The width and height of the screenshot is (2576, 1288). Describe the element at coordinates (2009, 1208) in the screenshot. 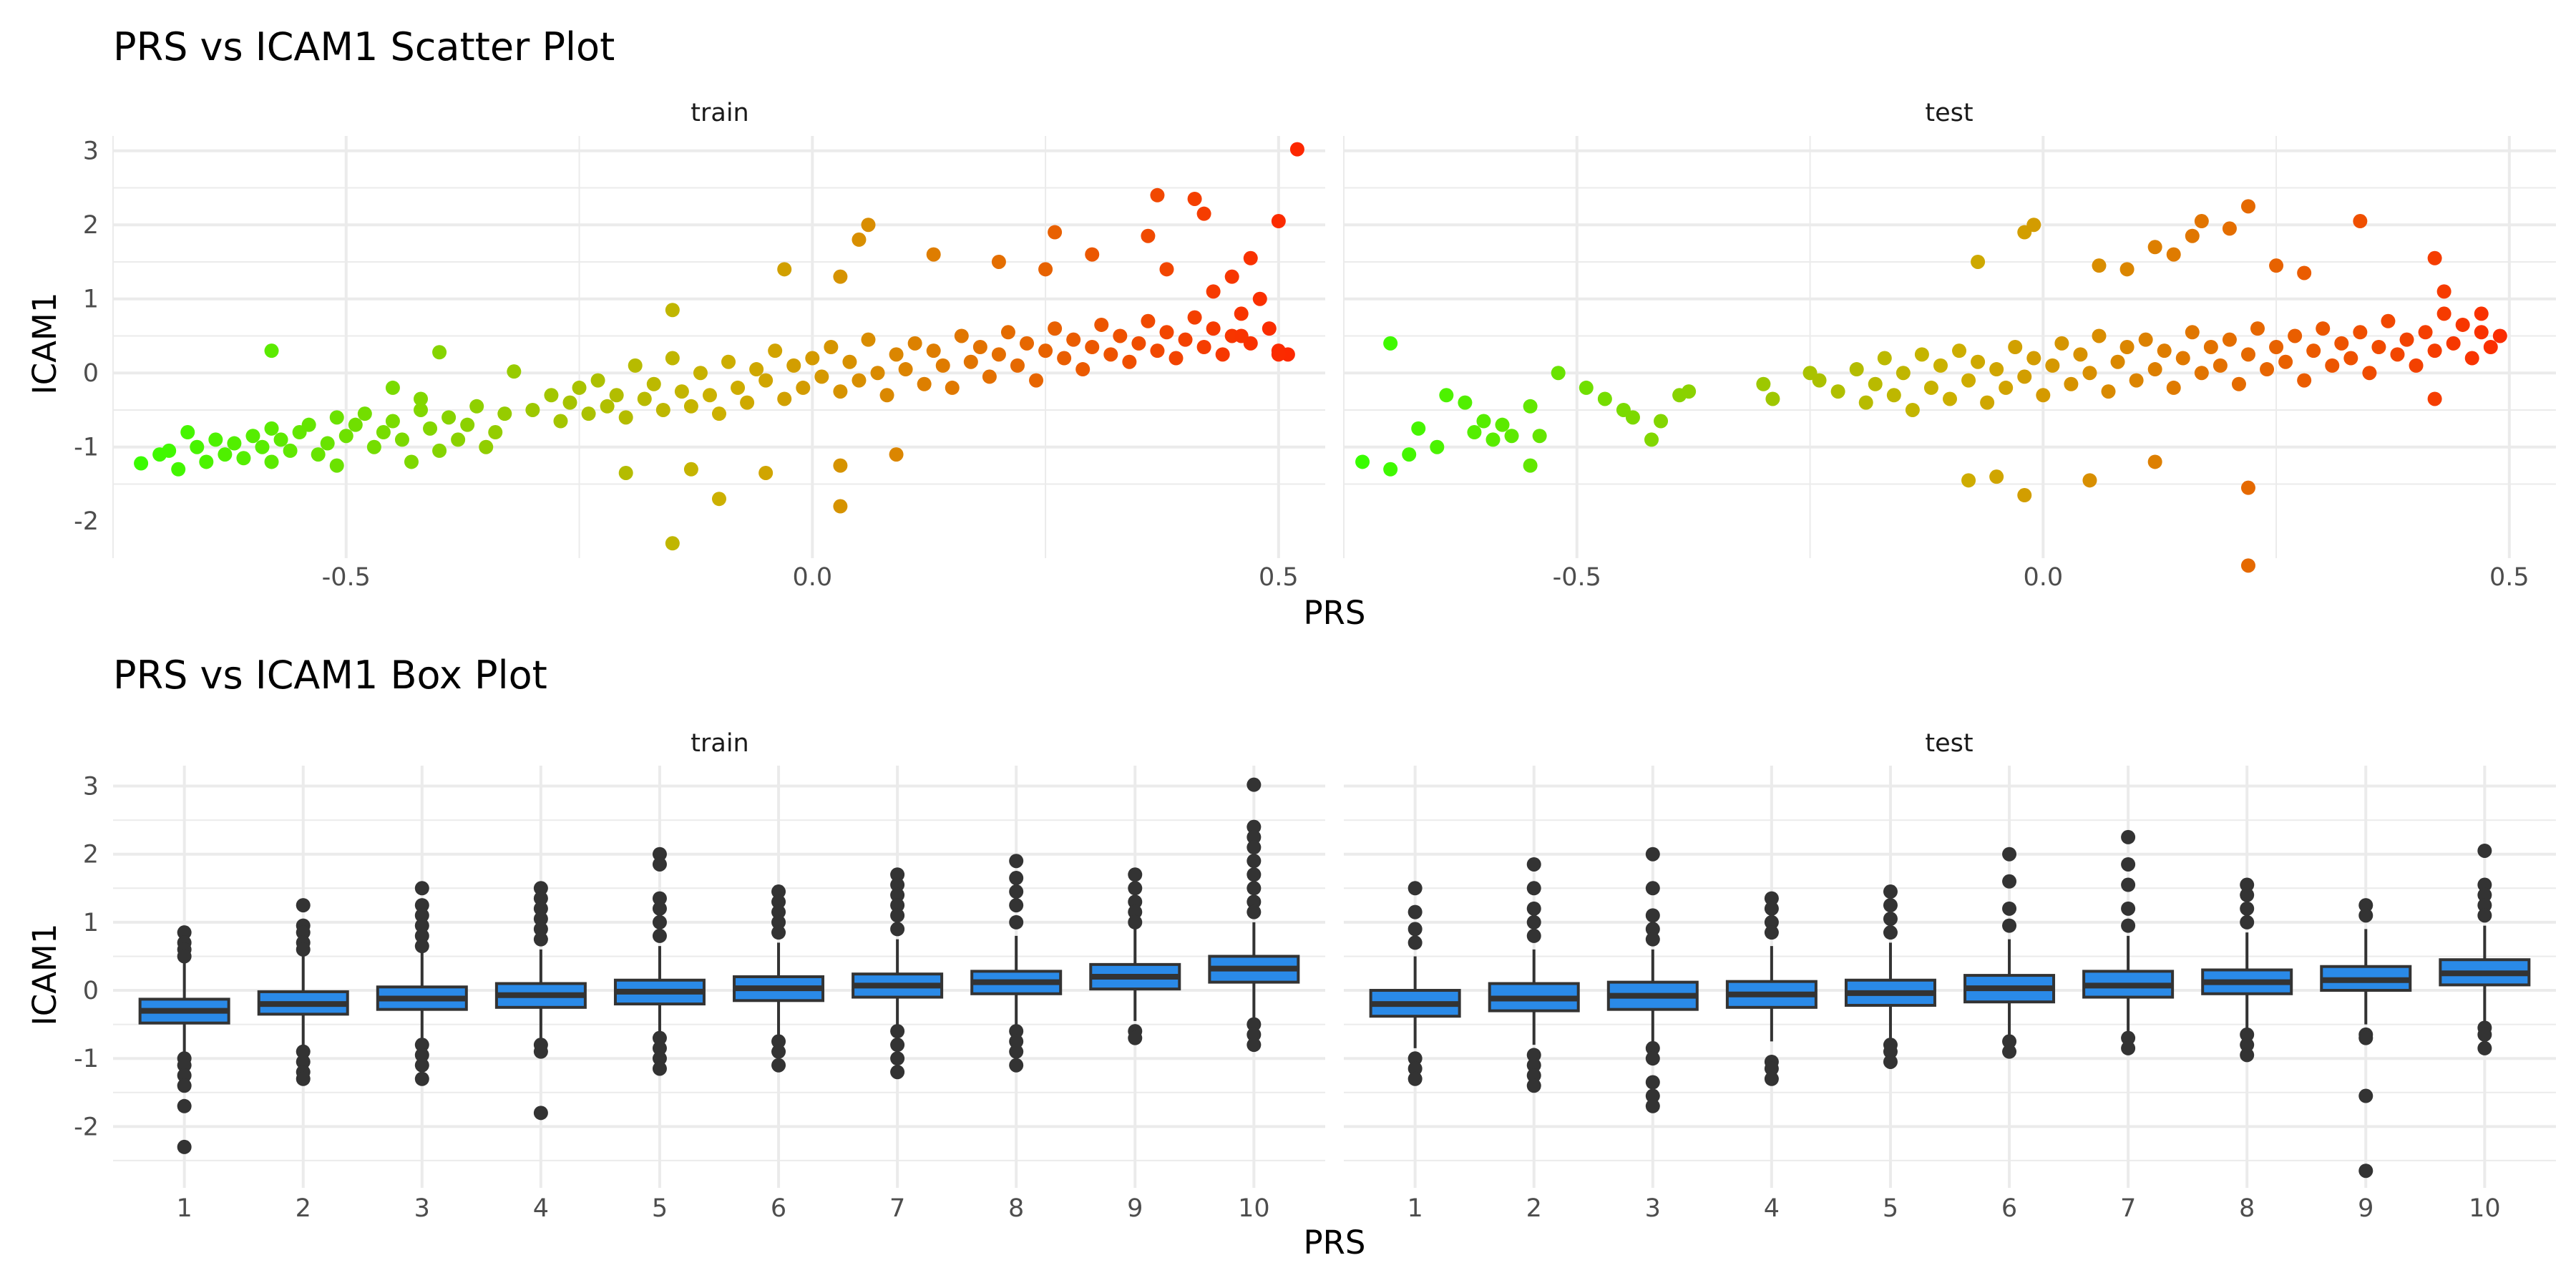

I see `boxplot-x-tick-label: 6` at that location.